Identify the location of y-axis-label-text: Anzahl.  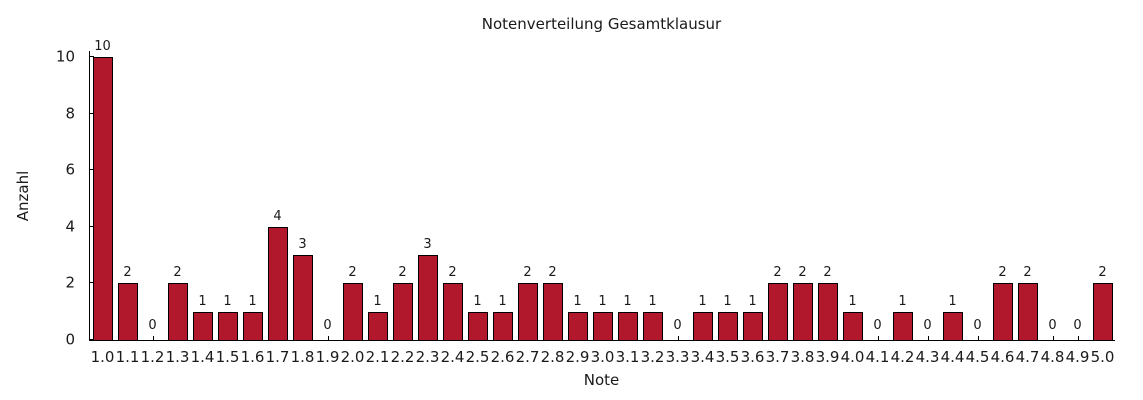
(23, 196).